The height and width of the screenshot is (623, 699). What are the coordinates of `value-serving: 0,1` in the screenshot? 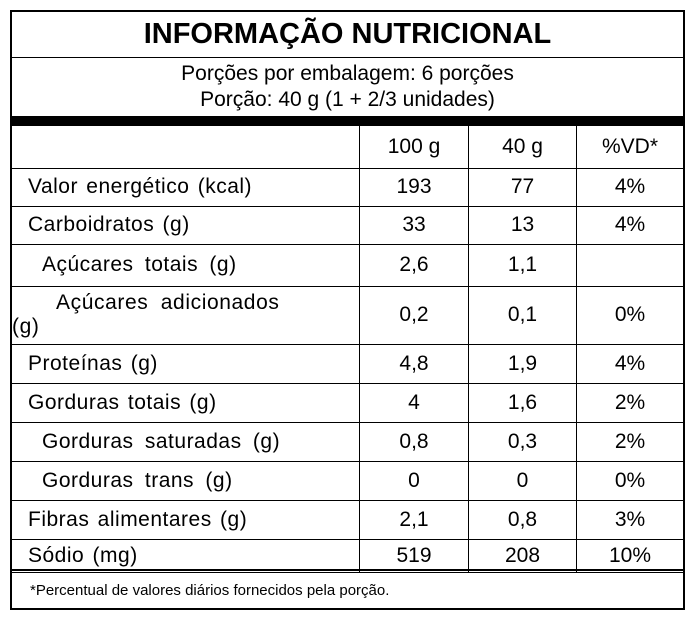 It's located at (522, 315).